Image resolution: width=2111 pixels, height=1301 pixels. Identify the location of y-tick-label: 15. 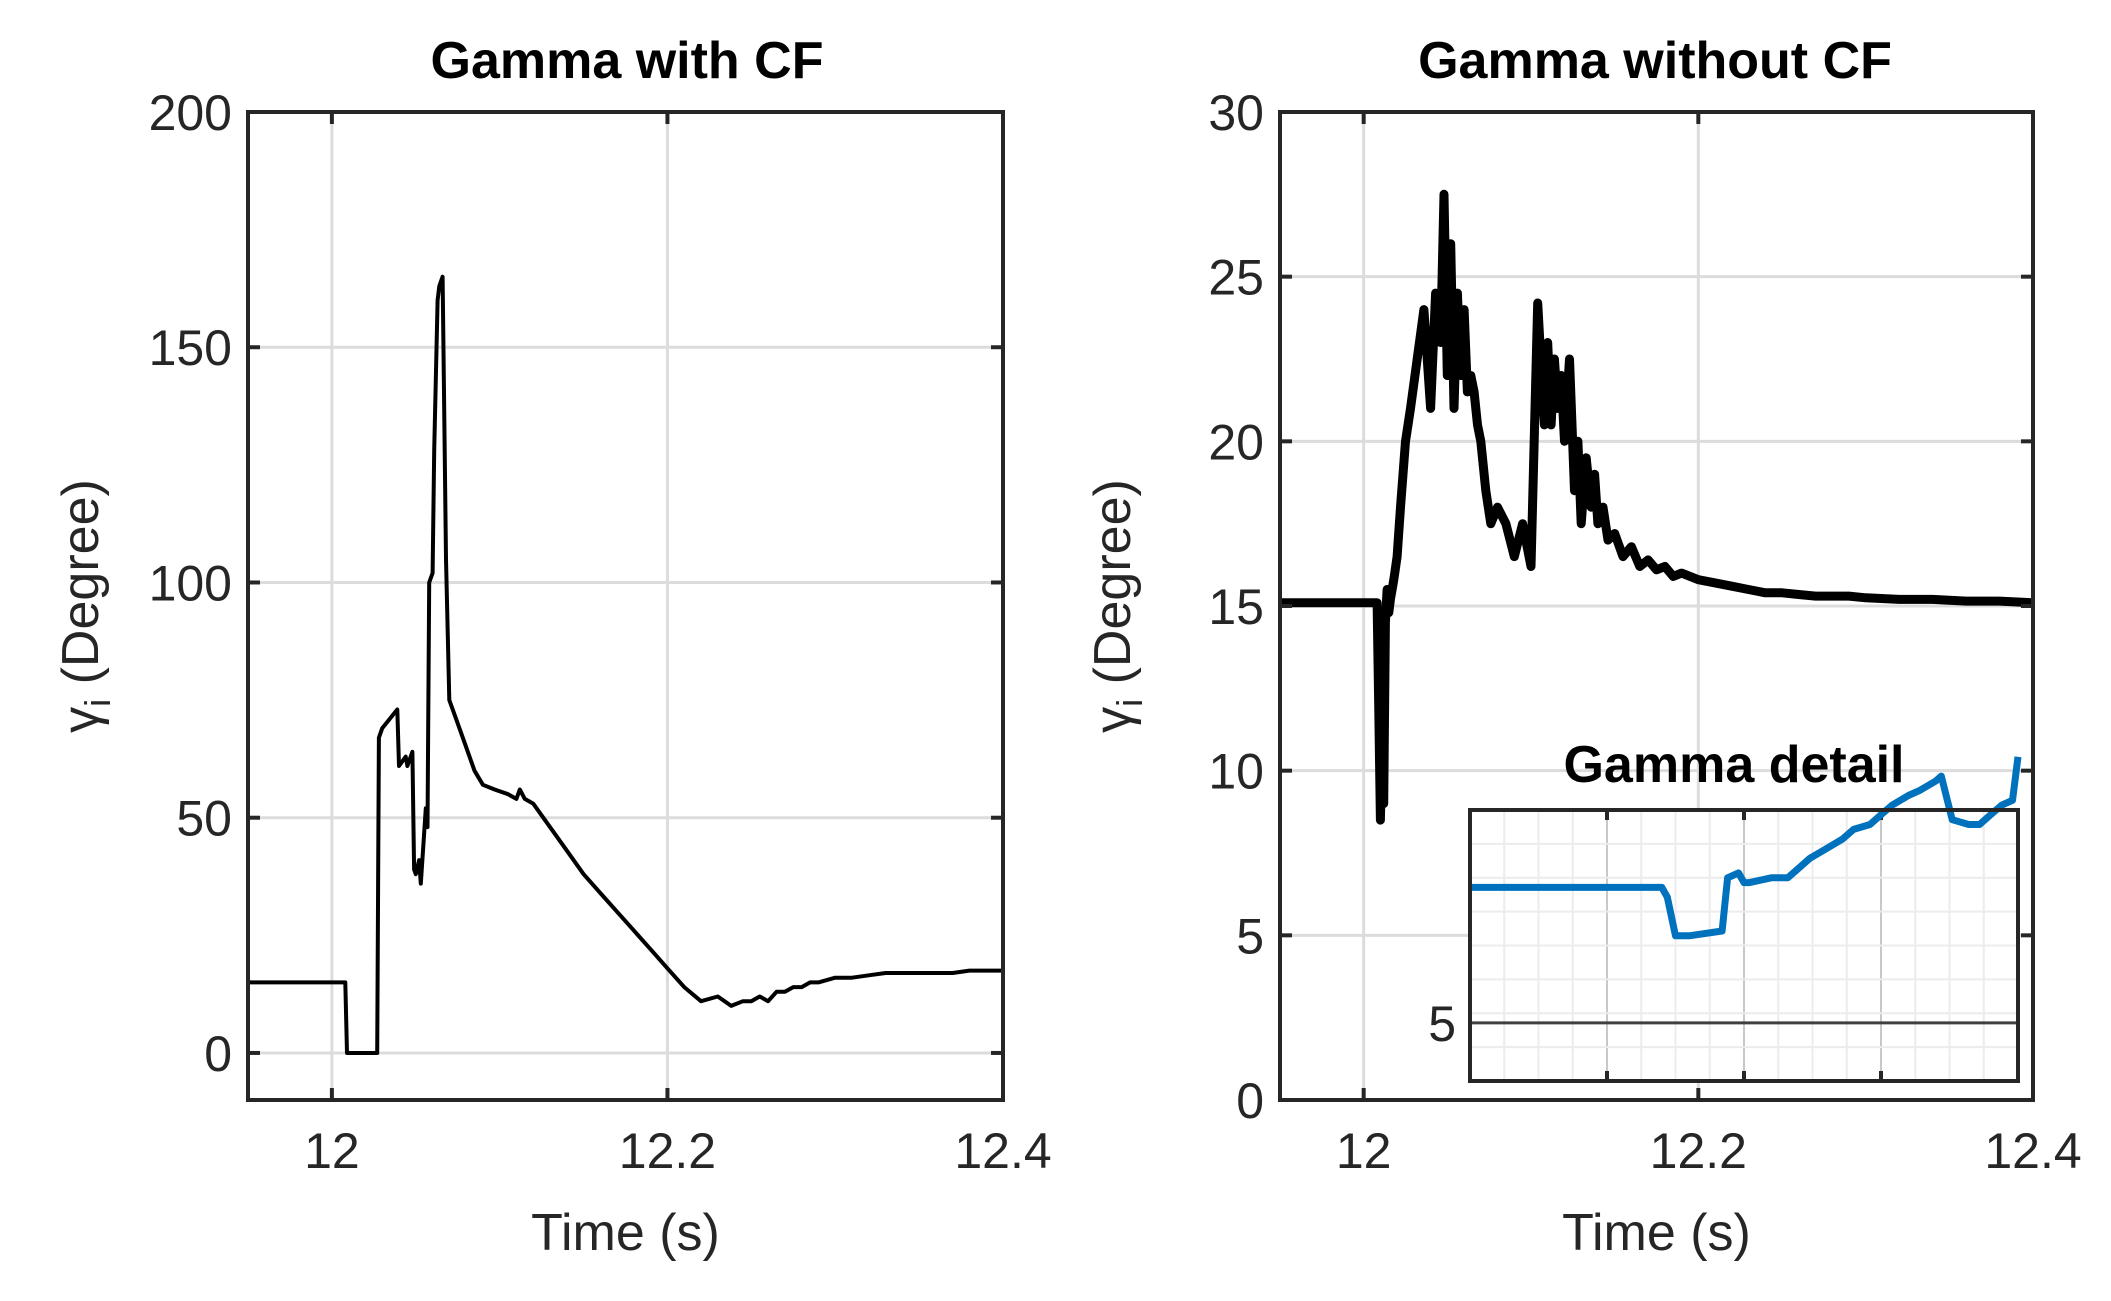
(1236, 607).